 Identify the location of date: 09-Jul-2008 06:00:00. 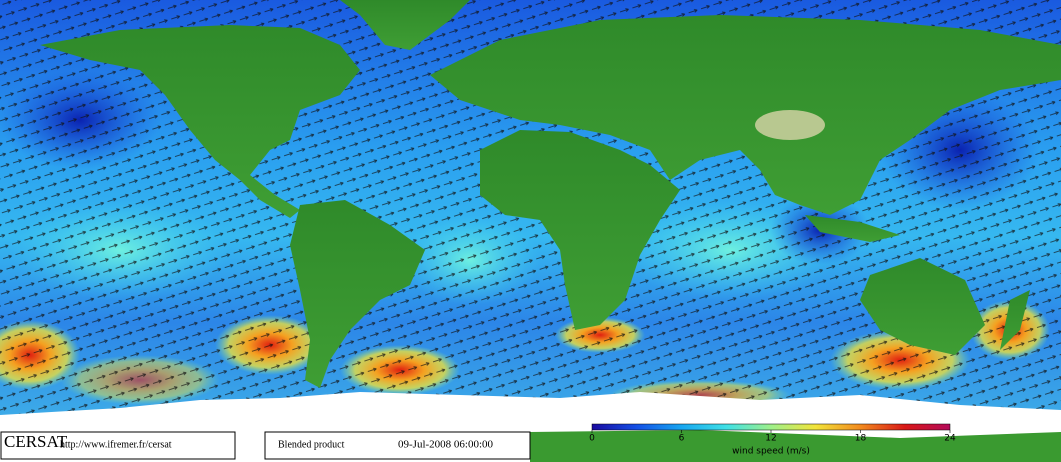
(446, 445).